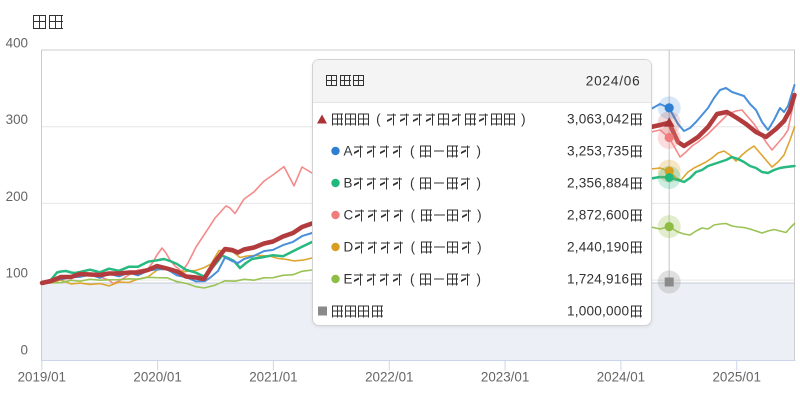  What do you see at coordinates (42, 377) in the screenshot?
I see `svg-text: 2019/01` at bounding box center [42, 377].